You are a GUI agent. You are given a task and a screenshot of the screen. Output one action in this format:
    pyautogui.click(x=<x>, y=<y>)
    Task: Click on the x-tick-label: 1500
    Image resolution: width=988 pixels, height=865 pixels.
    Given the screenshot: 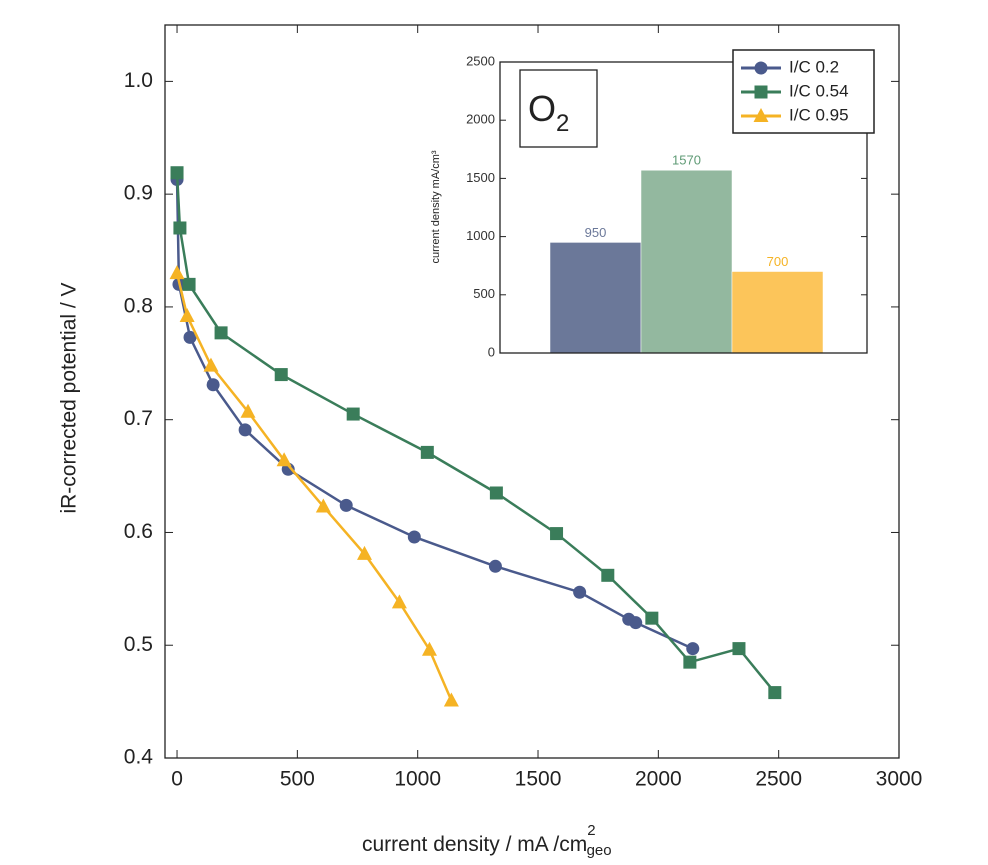 What is the action you would take?
    pyautogui.click(x=538, y=779)
    